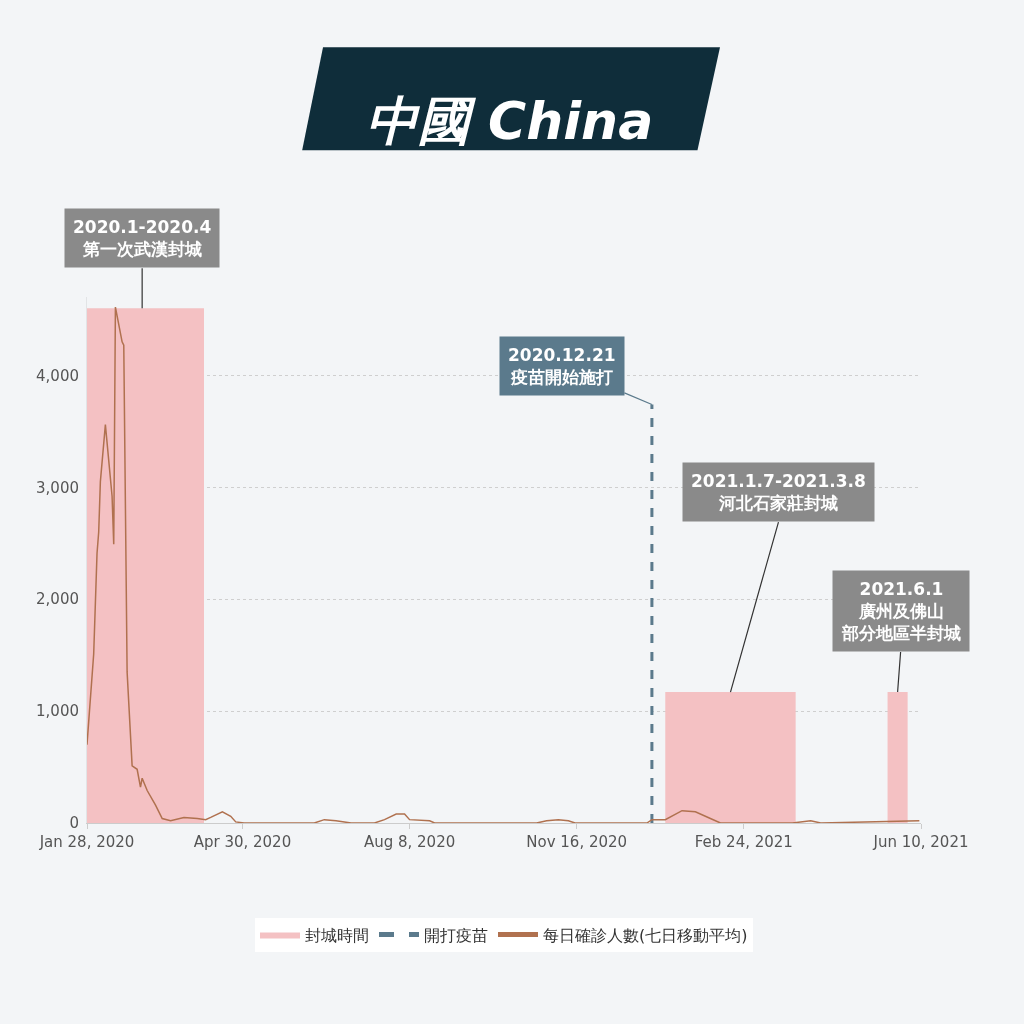  What do you see at coordinates (409, 842) in the screenshot?
I see `x-tick-label: Aug 8, 2020` at bounding box center [409, 842].